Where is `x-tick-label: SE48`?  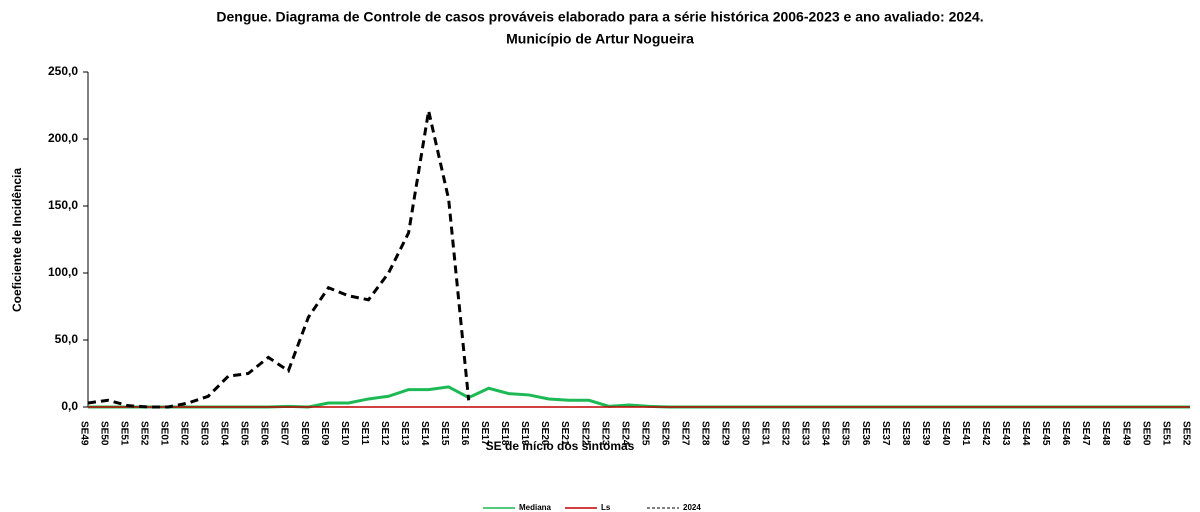 x-tick-label: SE48 is located at coordinates (1105, 433).